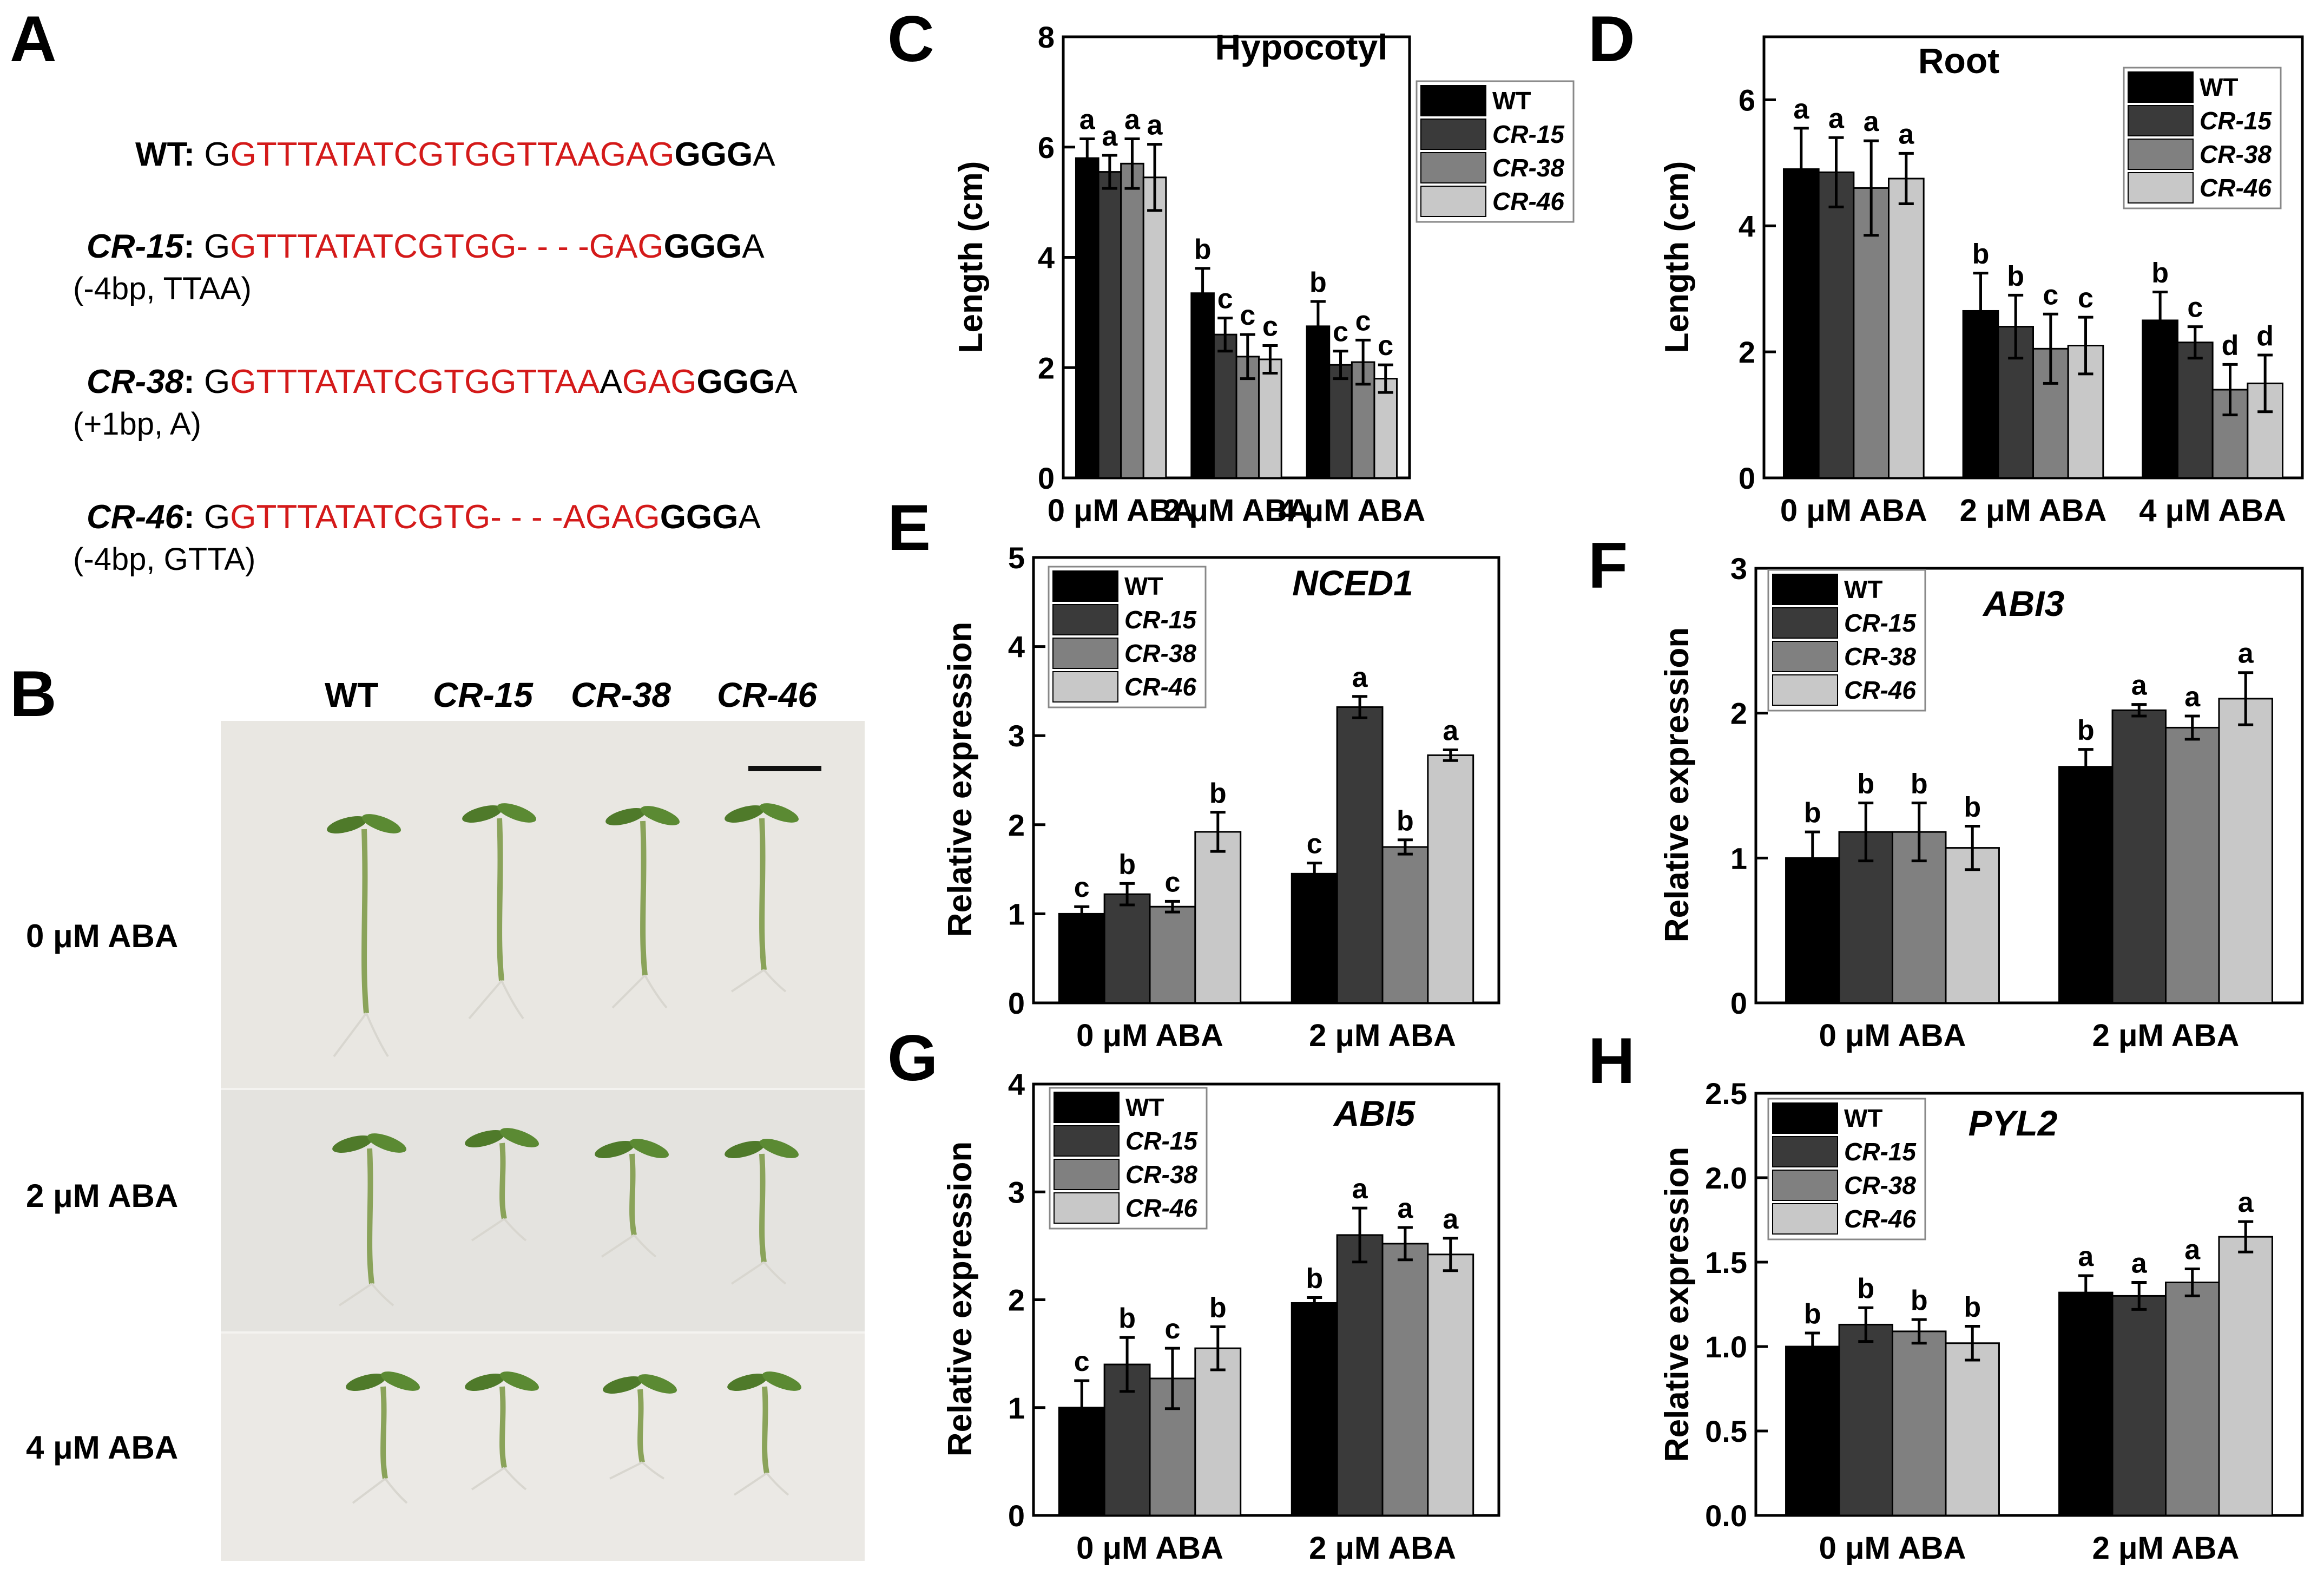 This screenshot has height=1569, width=2324. Describe the element at coordinates (1016, 914) in the screenshot. I see `y-tick-label: 1` at that location.